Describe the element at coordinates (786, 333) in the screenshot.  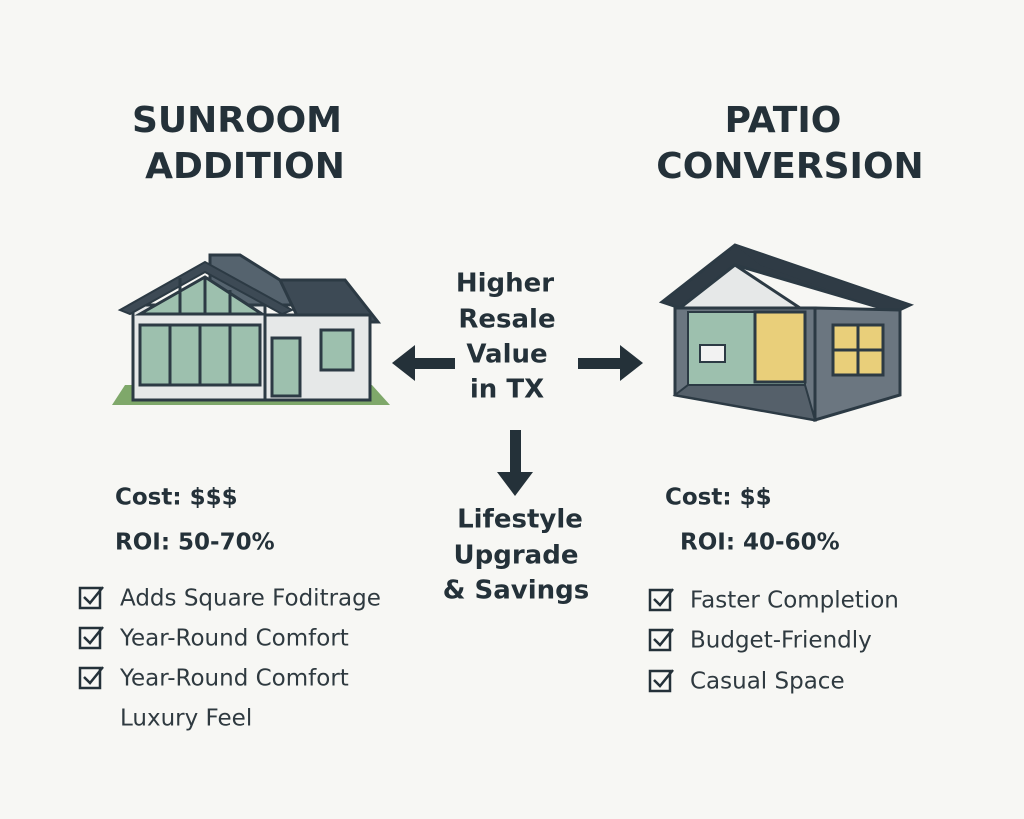
I see `patio-house-icon` at that location.